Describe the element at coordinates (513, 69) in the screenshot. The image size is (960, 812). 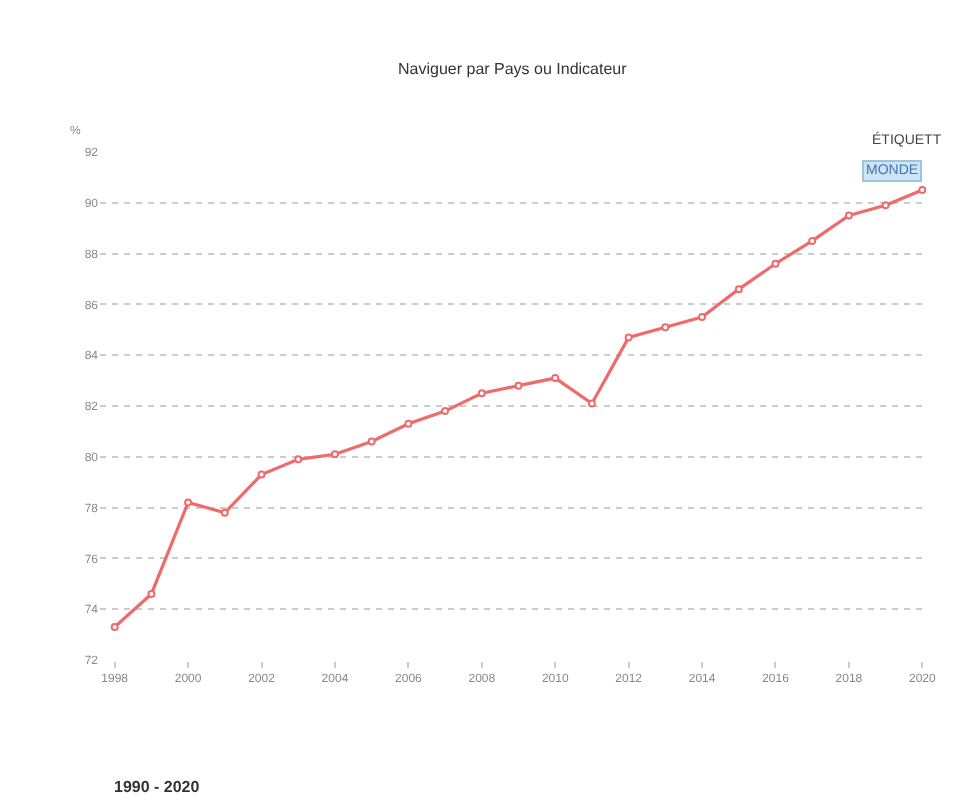
I see `chart-title: Naviguer par Pays ou Indicateur` at that location.